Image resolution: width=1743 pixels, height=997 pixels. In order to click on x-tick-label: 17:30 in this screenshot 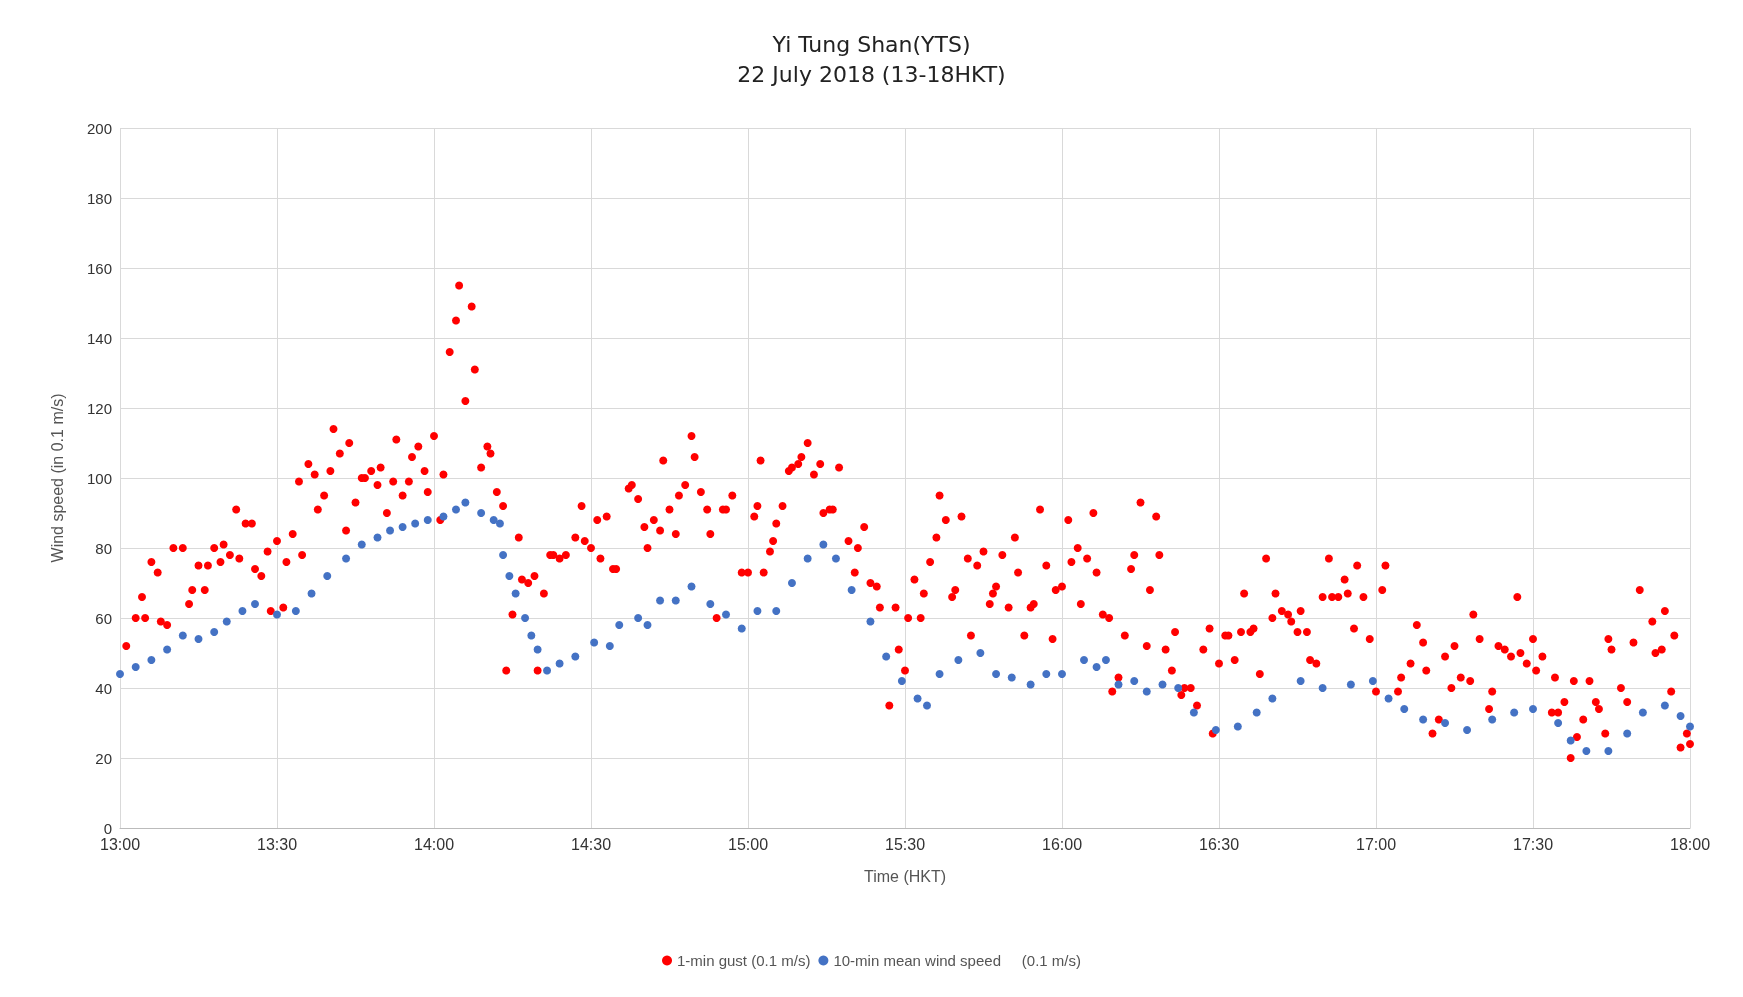, I will do `click(1533, 844)`.